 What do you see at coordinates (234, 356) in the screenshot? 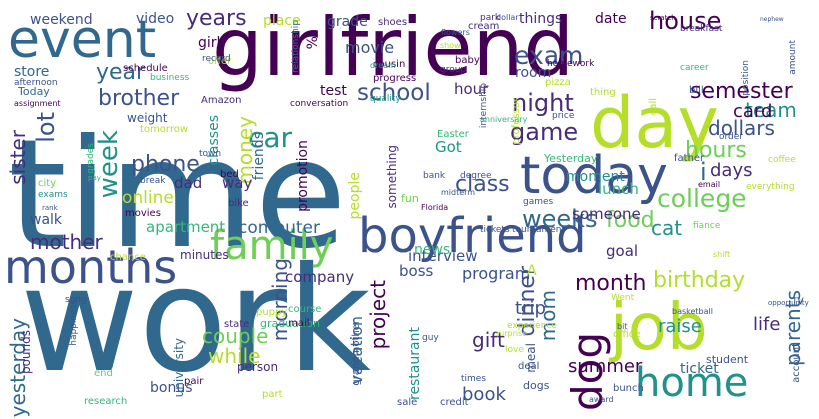
I see `word-while: while` at bounding box center [234, 356].